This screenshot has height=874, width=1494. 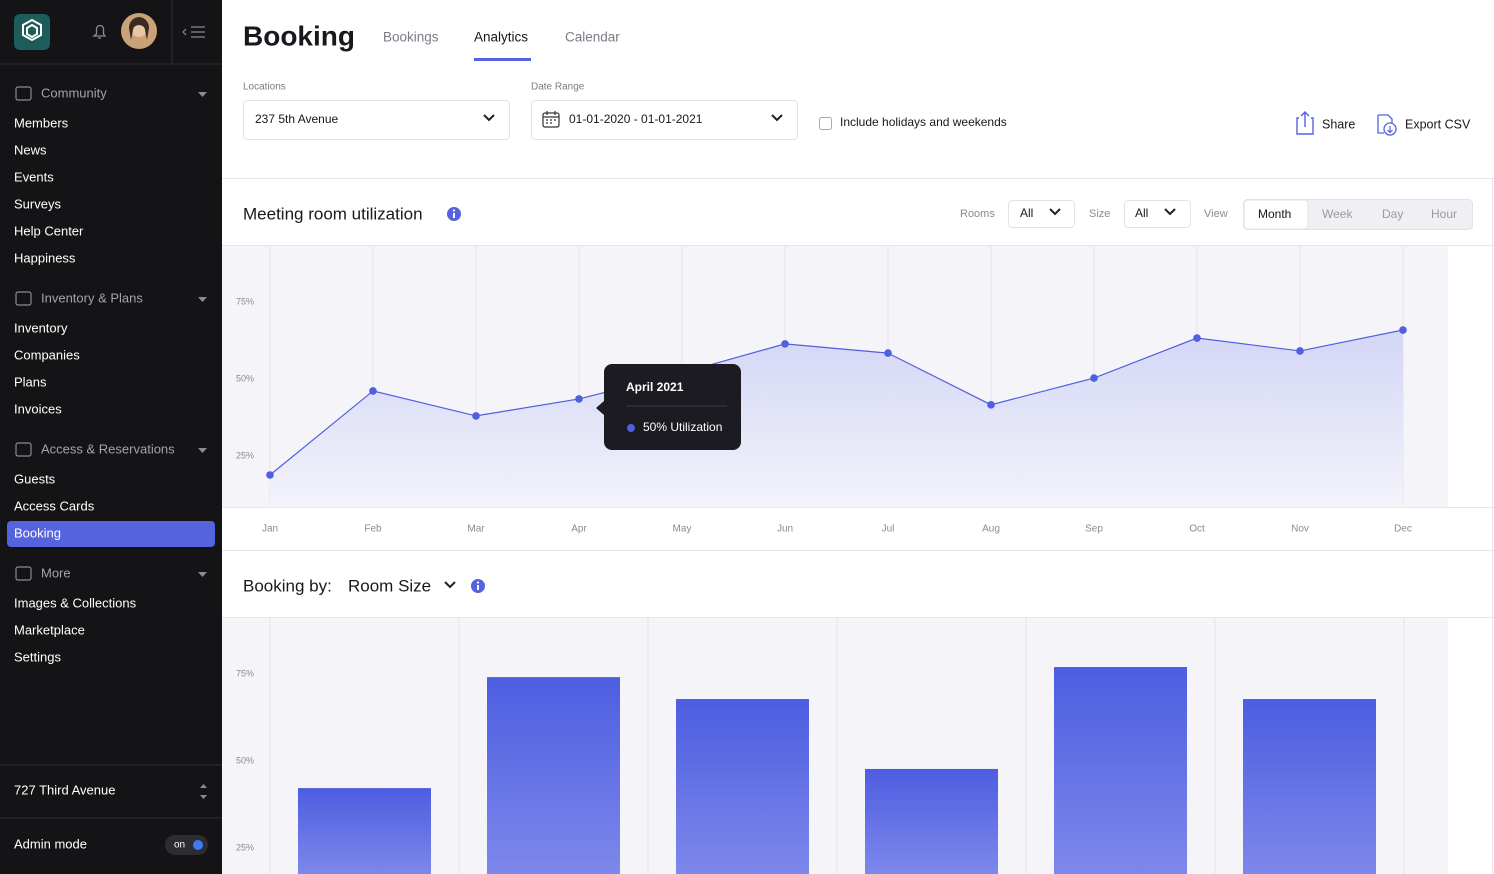 I want to click on location-select, so click(x=376, y=120).